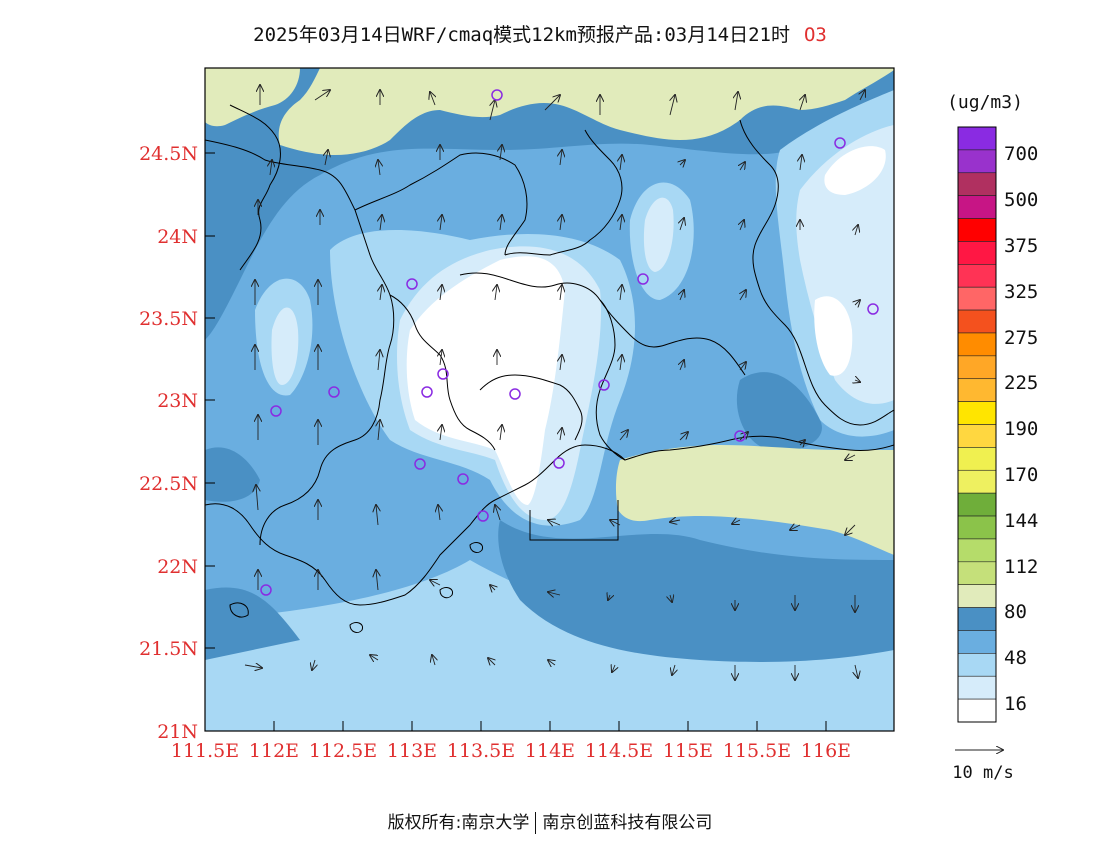  What do you see at coordinates (343, 751) in the screenshot?
I see `lon-tick-label: 112.5E` at bounding box center [343, 751].